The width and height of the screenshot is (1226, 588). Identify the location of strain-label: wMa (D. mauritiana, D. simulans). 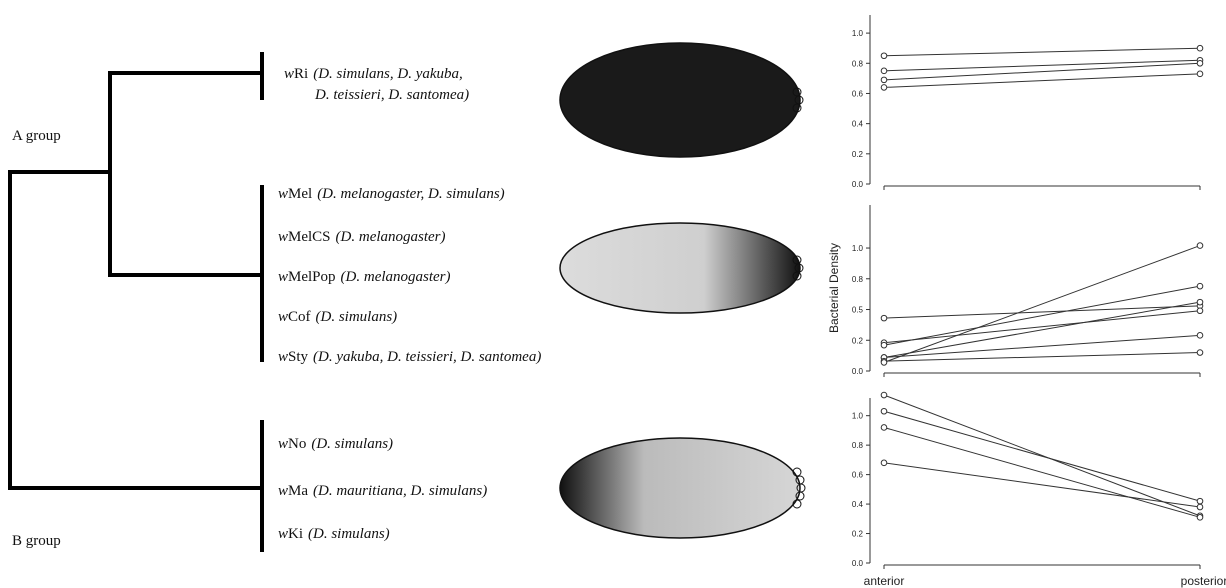
(382, 491).